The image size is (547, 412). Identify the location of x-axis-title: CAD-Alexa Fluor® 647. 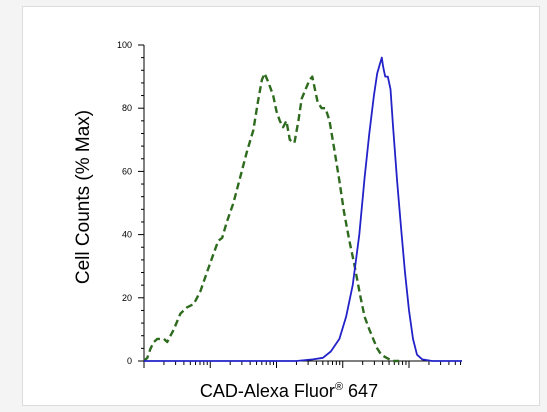
(289, 391).